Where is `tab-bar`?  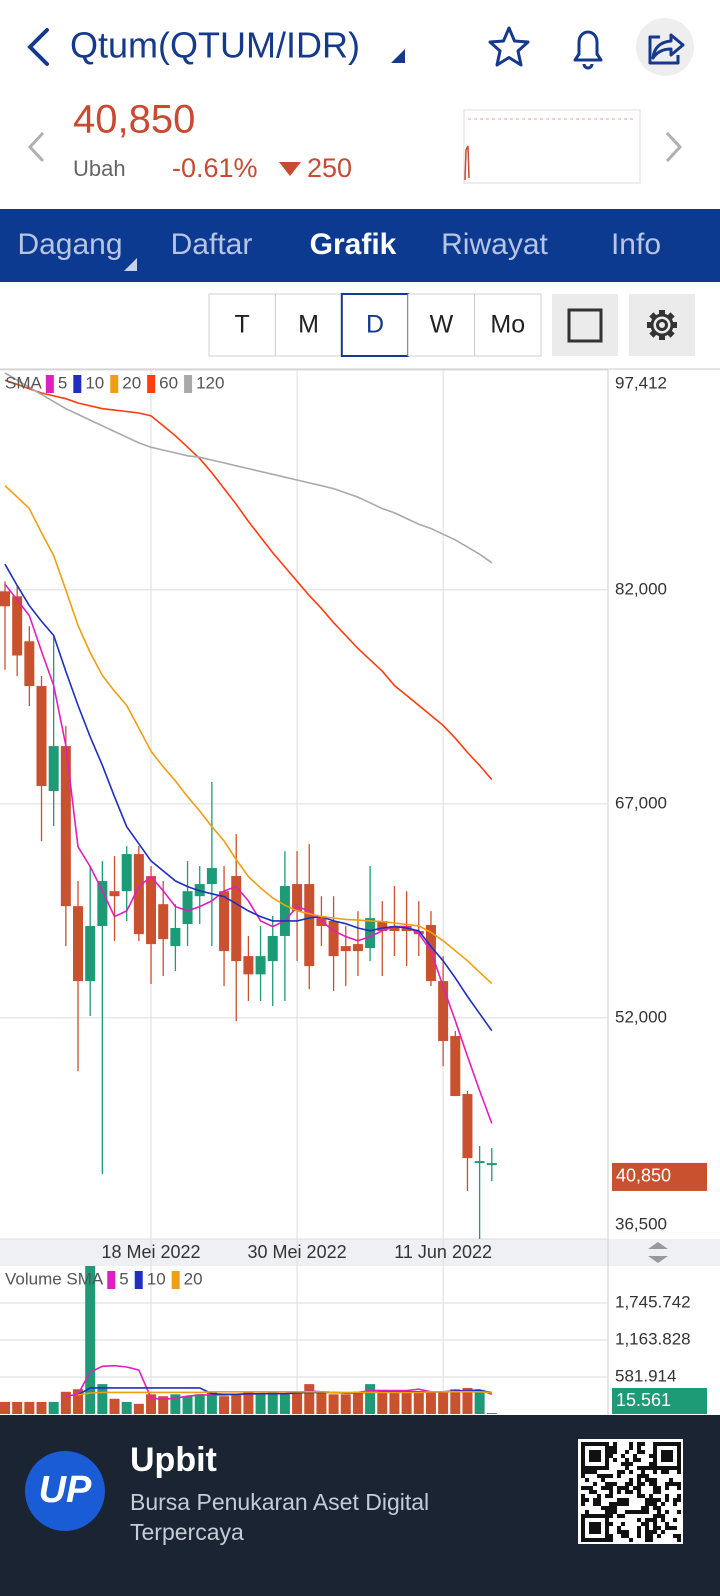 tab-bar is located at coordinates (360, 245).